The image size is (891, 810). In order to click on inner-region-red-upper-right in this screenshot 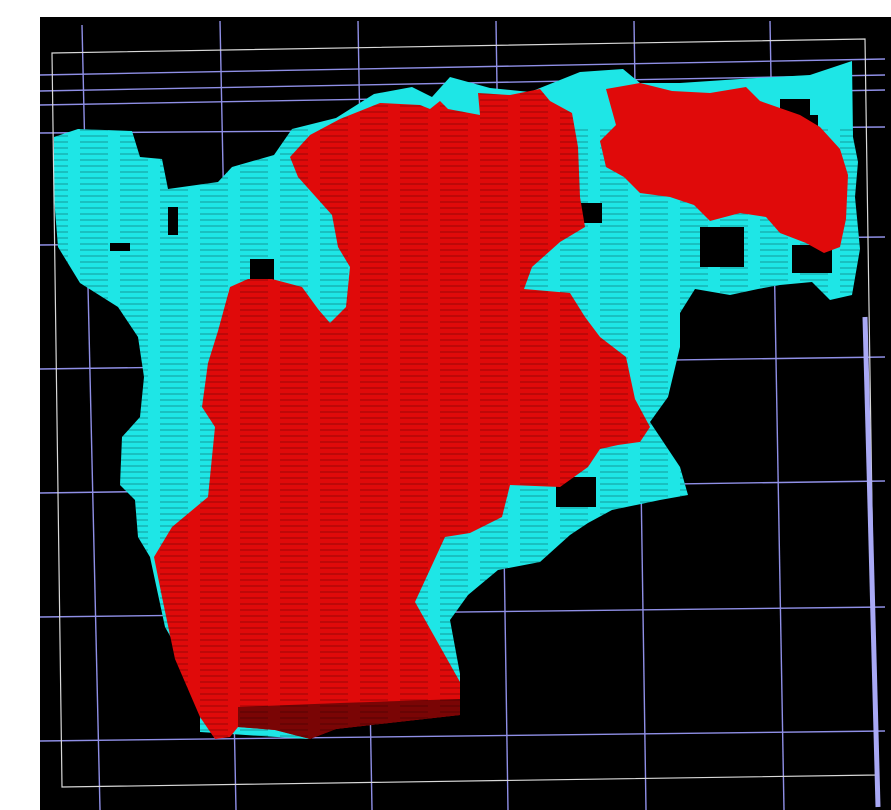, I will do `click(724, 168)`.